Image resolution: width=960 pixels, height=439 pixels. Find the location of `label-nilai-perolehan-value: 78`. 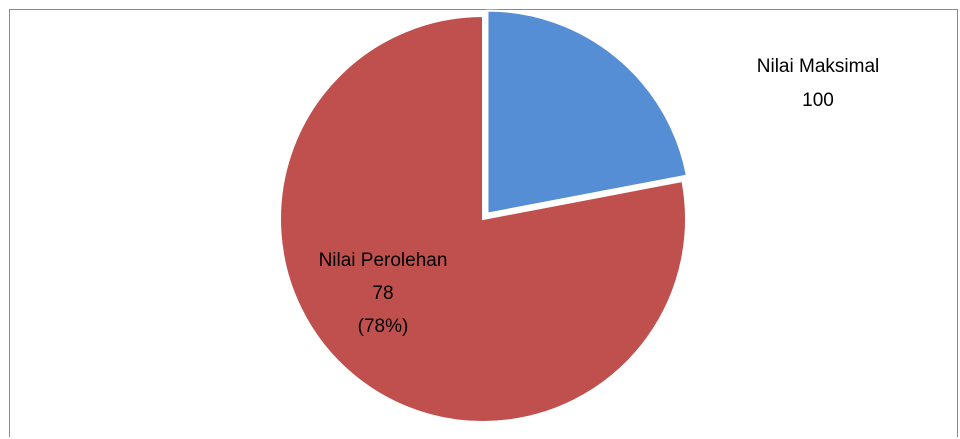

label-nilai-perolehan-value: 78 is located at coordinates (382, 293).